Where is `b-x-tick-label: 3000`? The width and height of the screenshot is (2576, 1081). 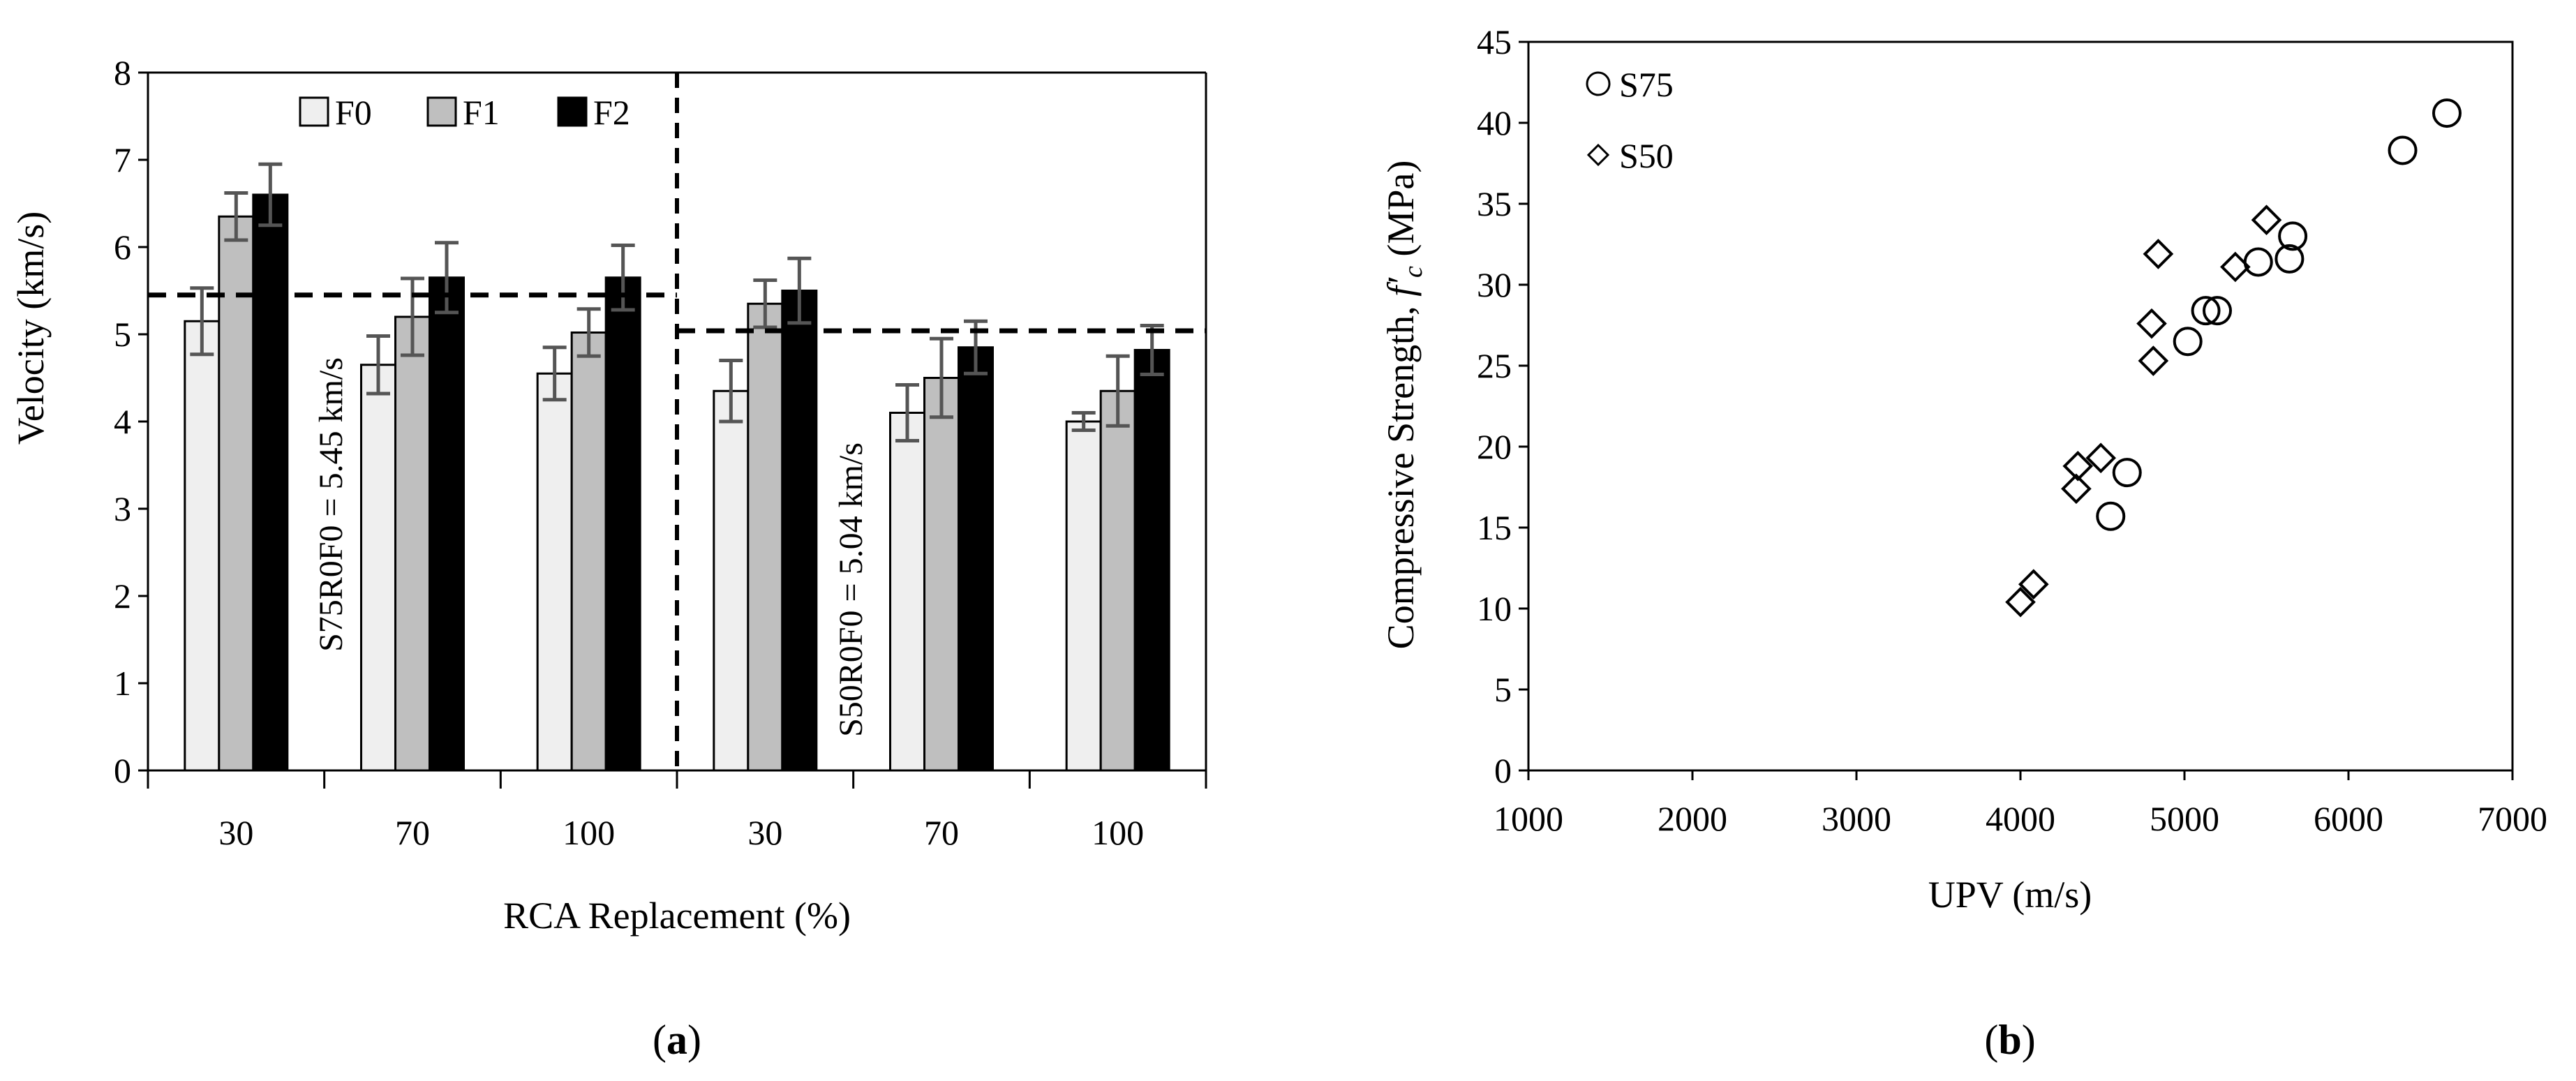 b-x-tick-label: 3000 is located at coordinates (1856, 818).